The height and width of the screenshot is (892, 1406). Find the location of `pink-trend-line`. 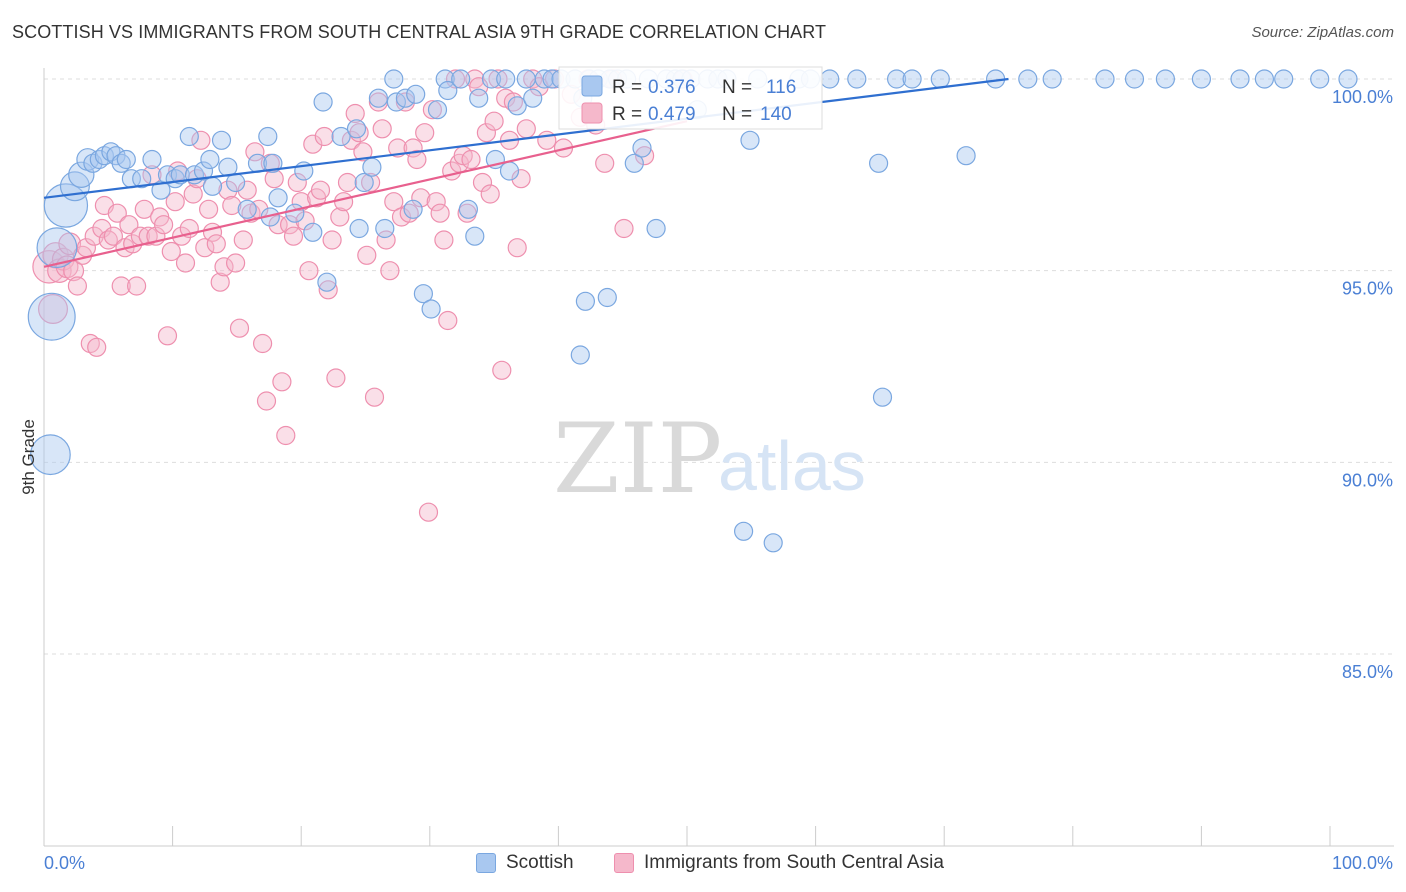

pink-trend-line is located at coordinates (365, 194).